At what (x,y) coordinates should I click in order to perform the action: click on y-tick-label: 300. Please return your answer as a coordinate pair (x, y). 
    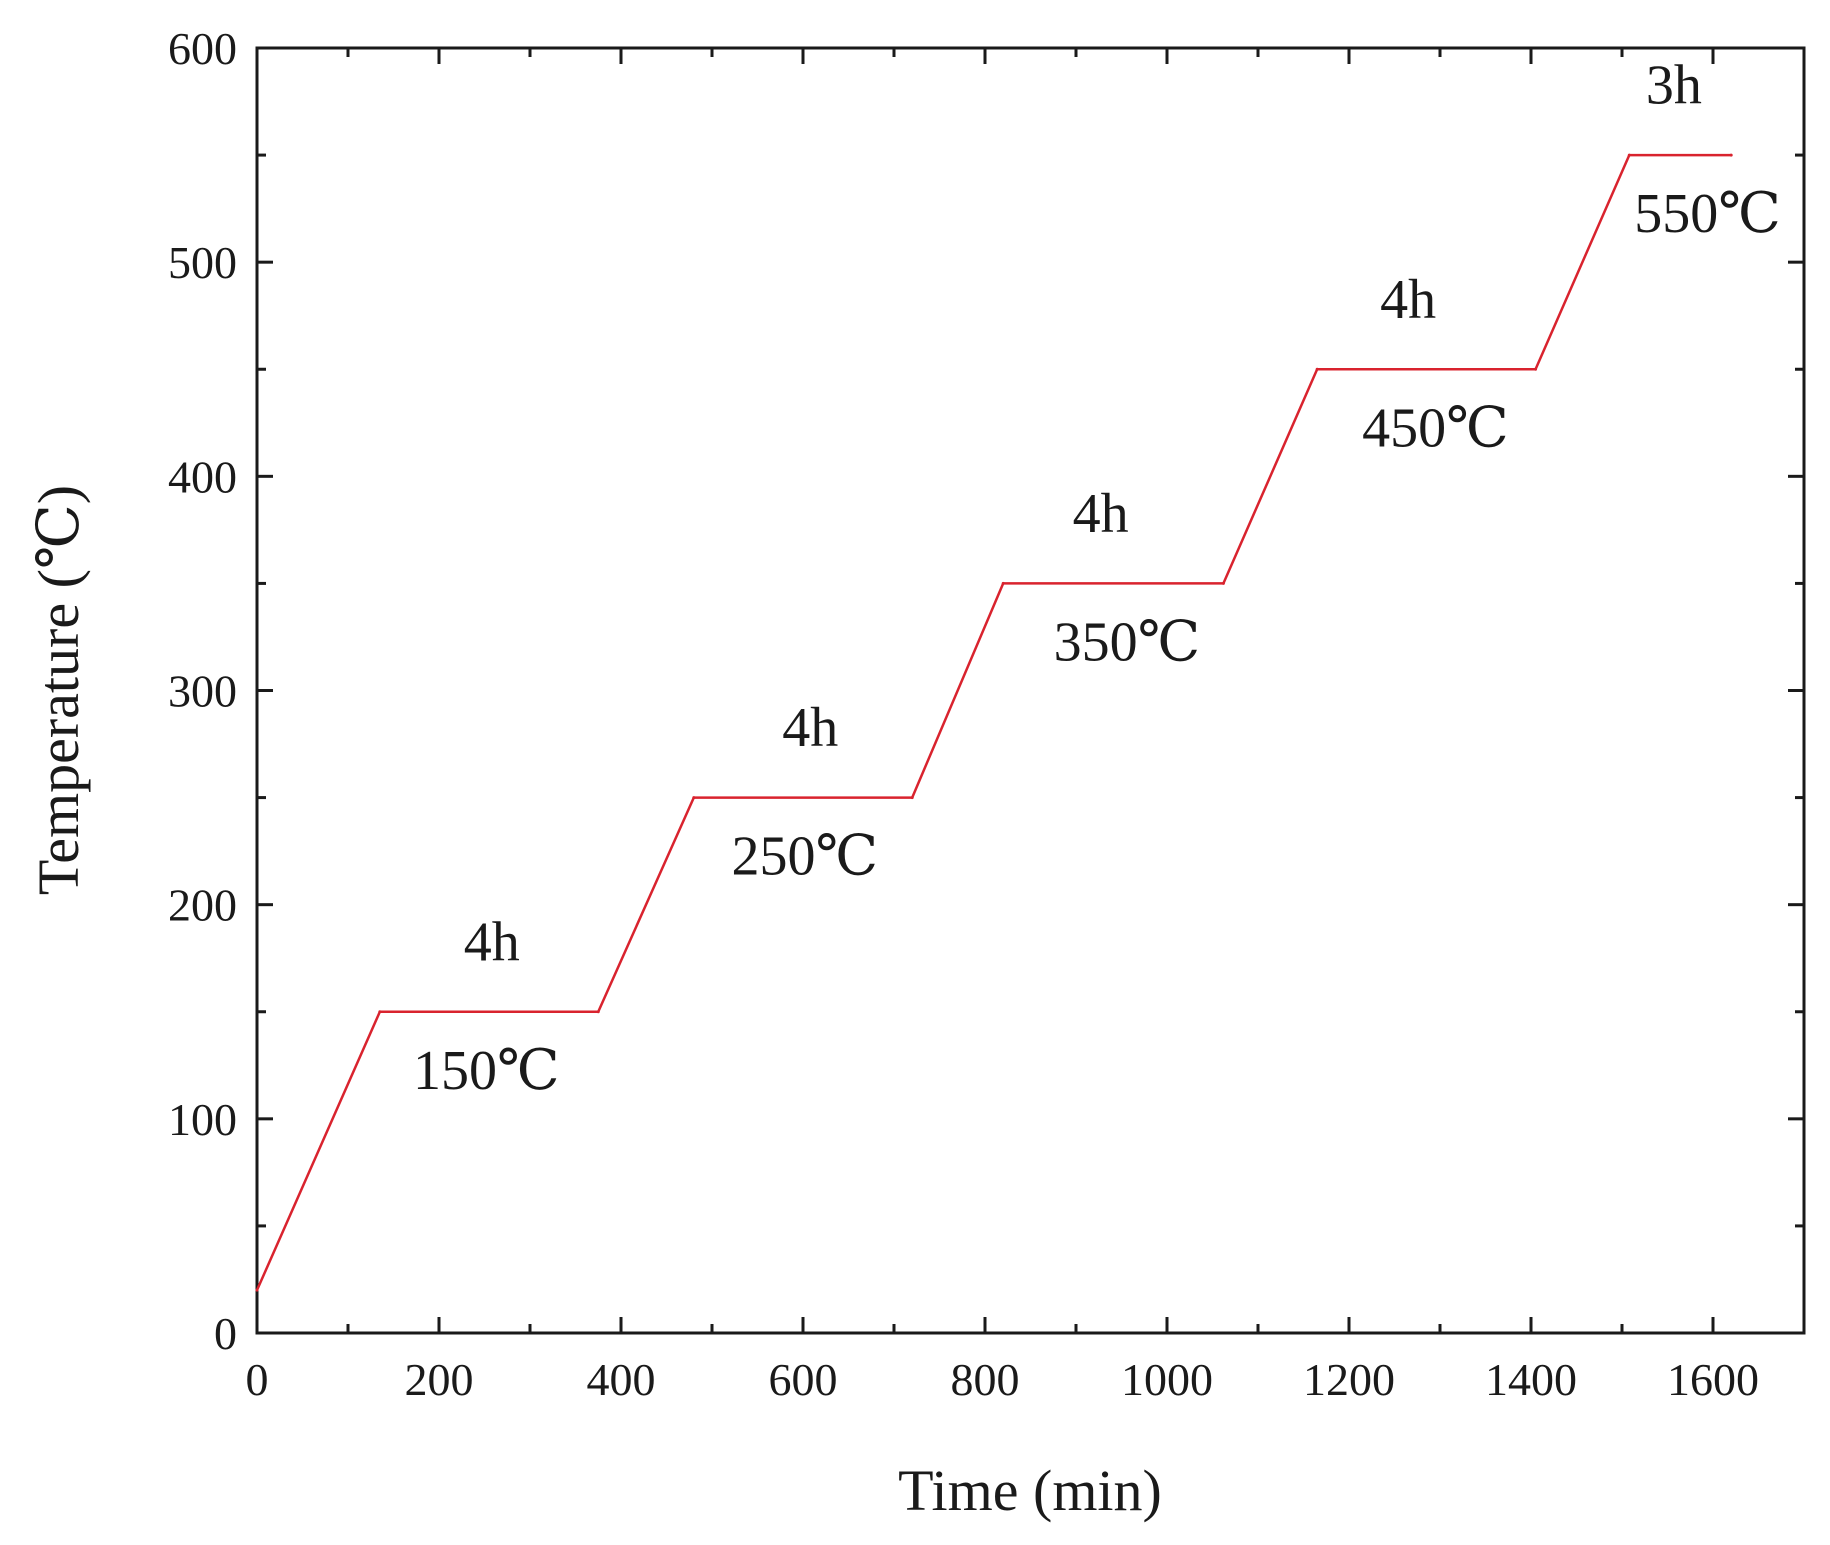
    Looking at the image, I should click on (202, 691).